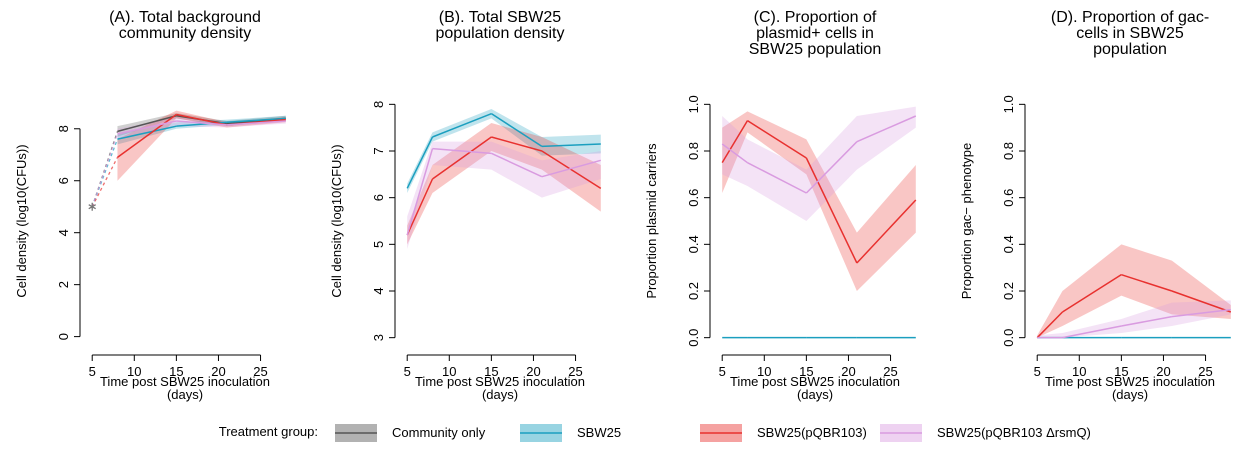  What do you see at coordinates (378, 244) in the screenshot?
I see `y-tick-label: 5` at bounding box center [378, 244].